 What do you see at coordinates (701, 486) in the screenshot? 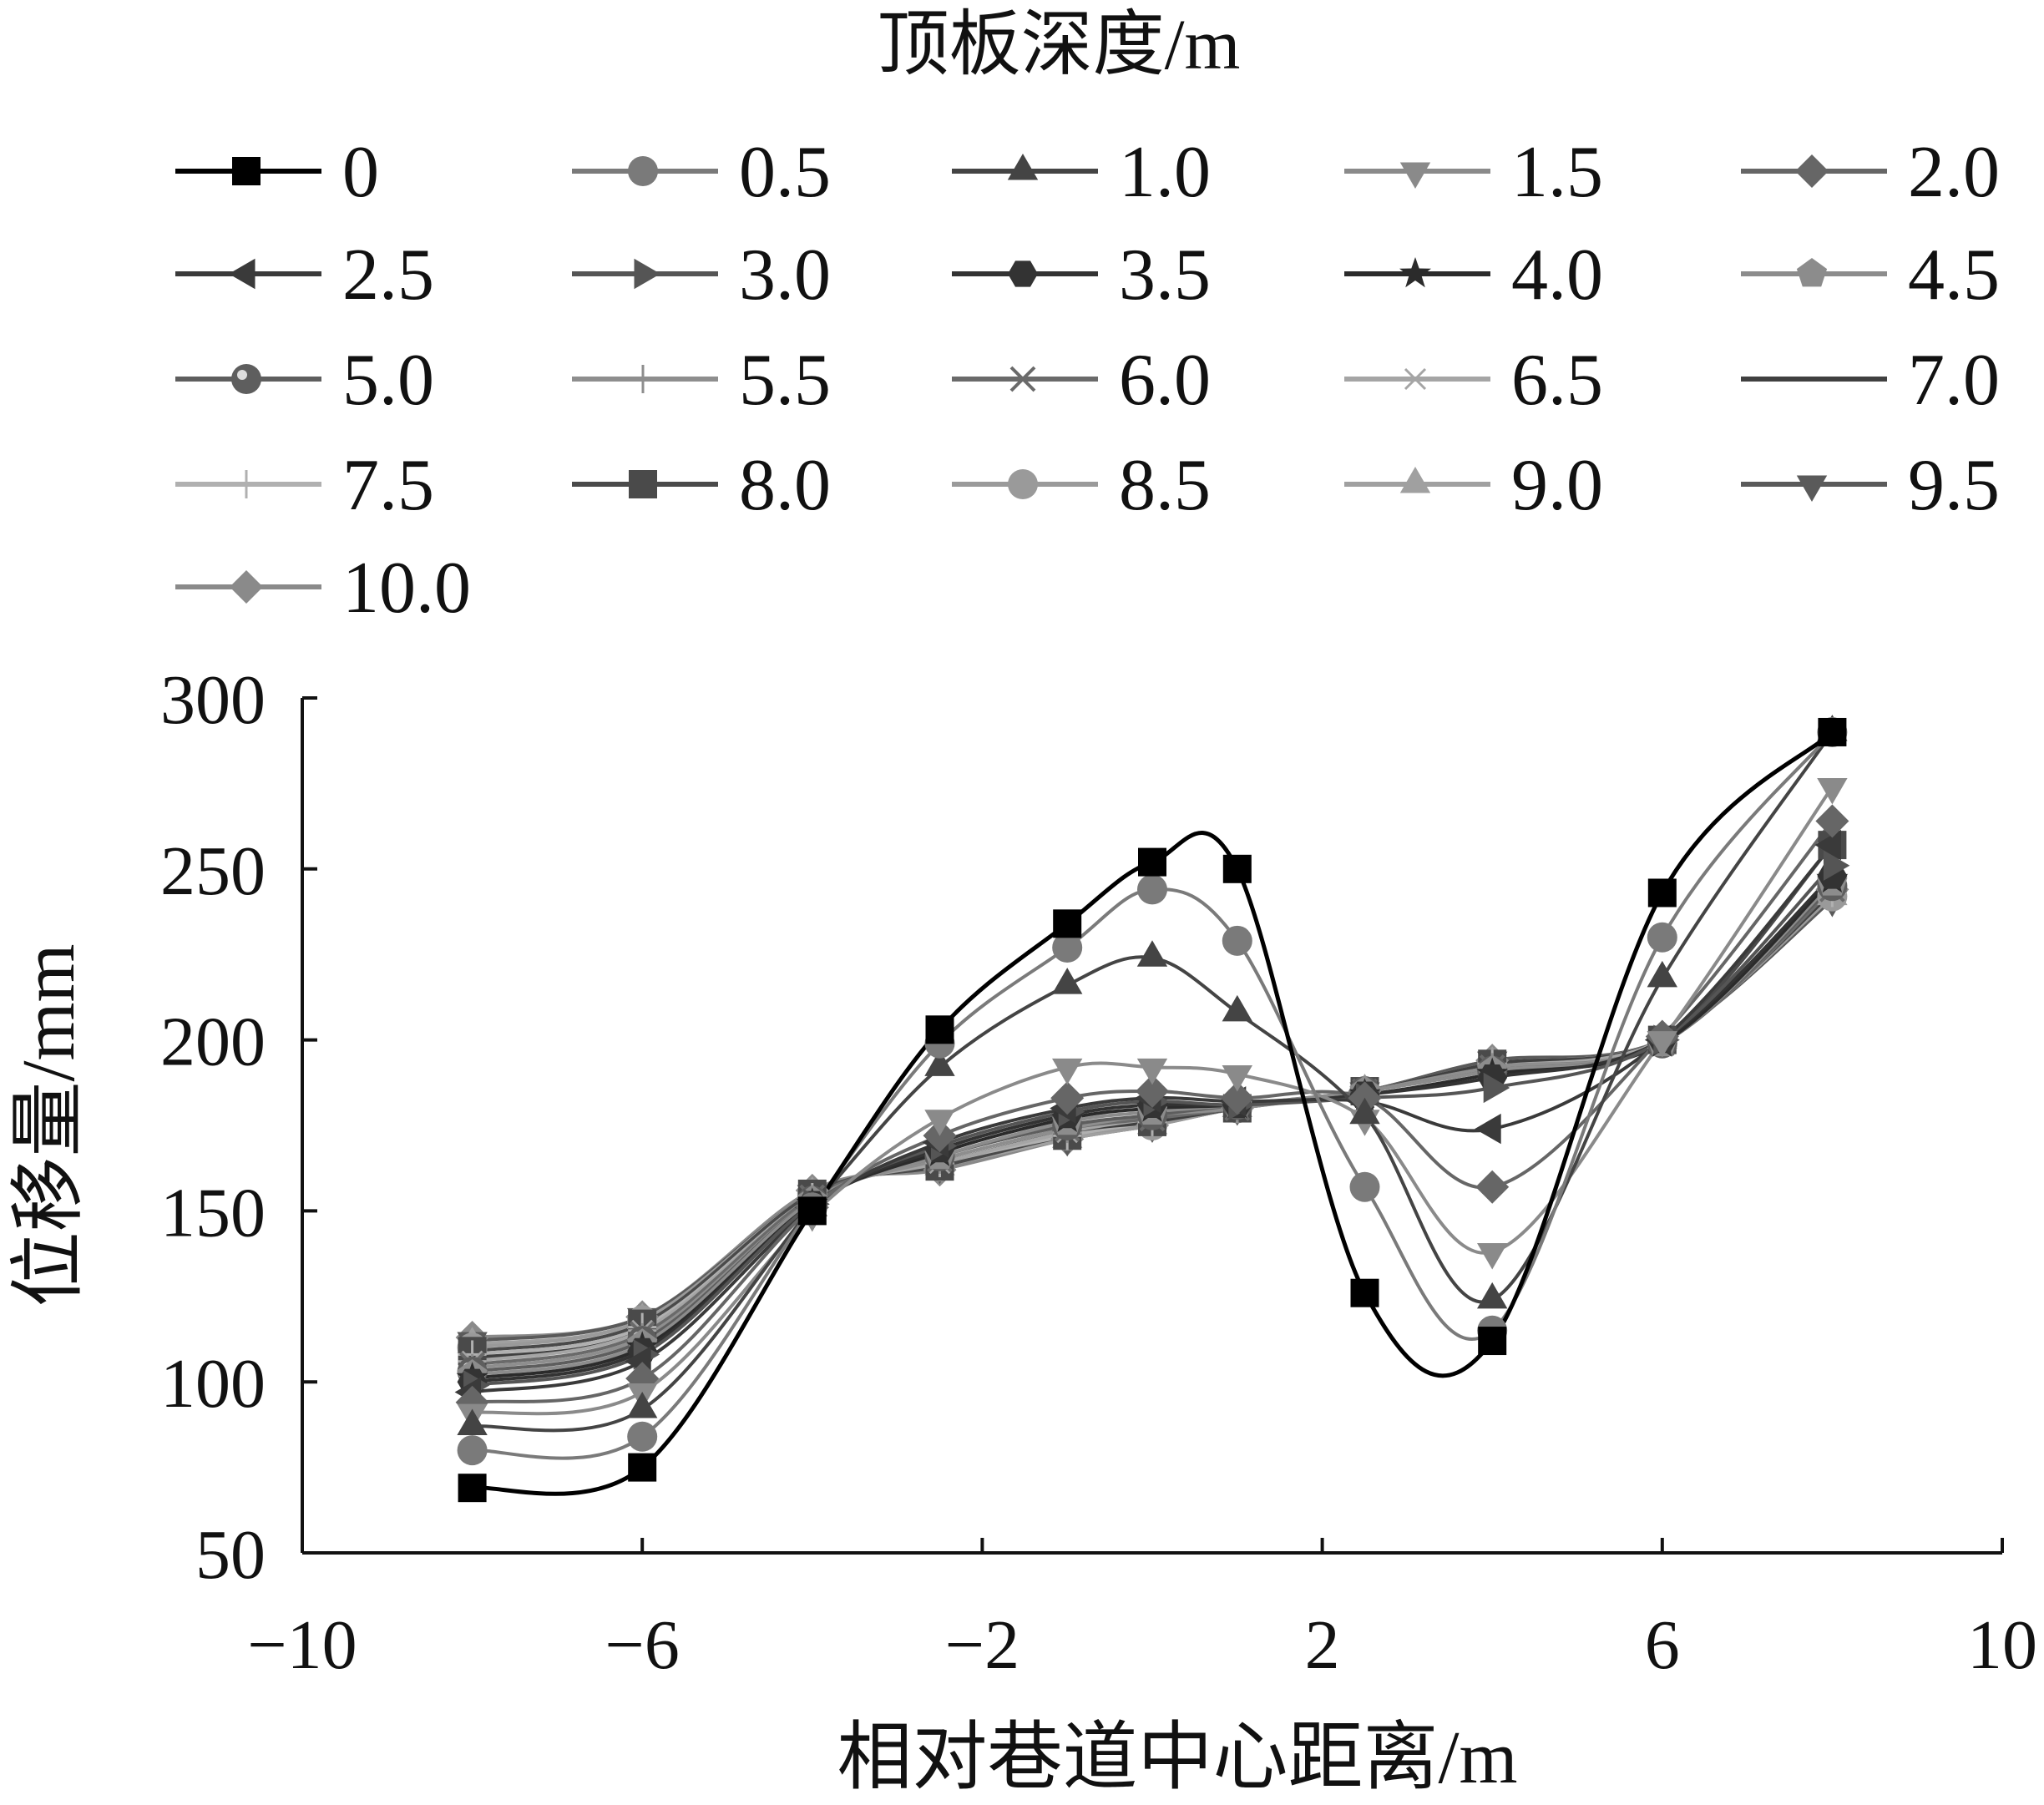
I see `legend-item-8.0: 8.0` at bounding box center [701, 486].